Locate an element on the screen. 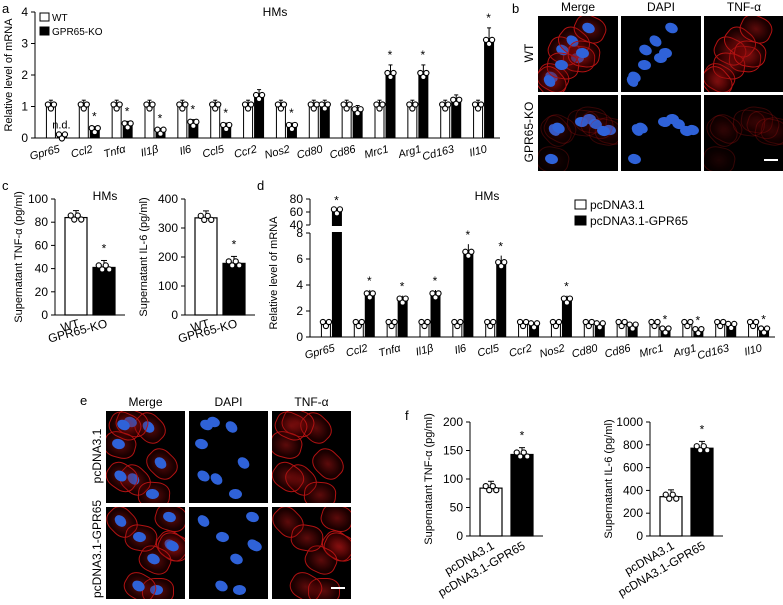  y-tick-label: 100 is located at coordinates (168, 286).